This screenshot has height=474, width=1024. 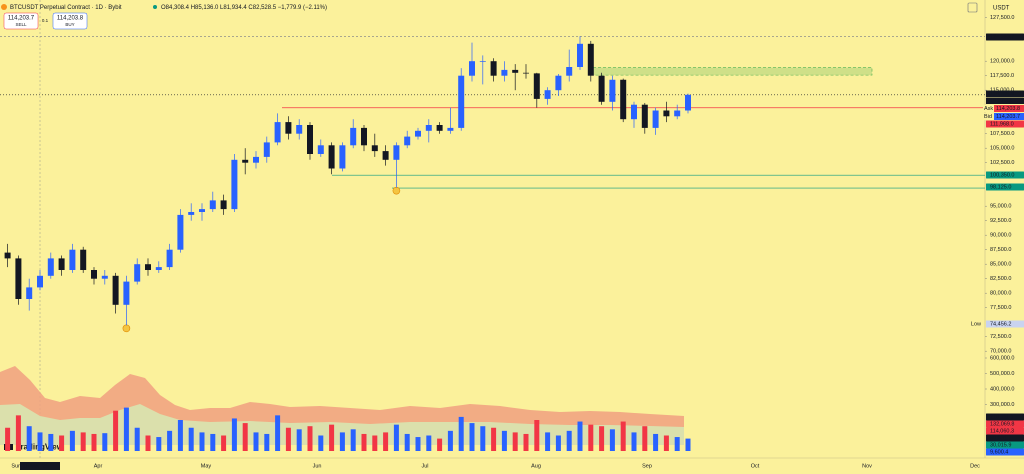 What do you see at coordinates (424, 466) in the screenshot?
I see `time-label: Jul` at bounding box center [424, 466].